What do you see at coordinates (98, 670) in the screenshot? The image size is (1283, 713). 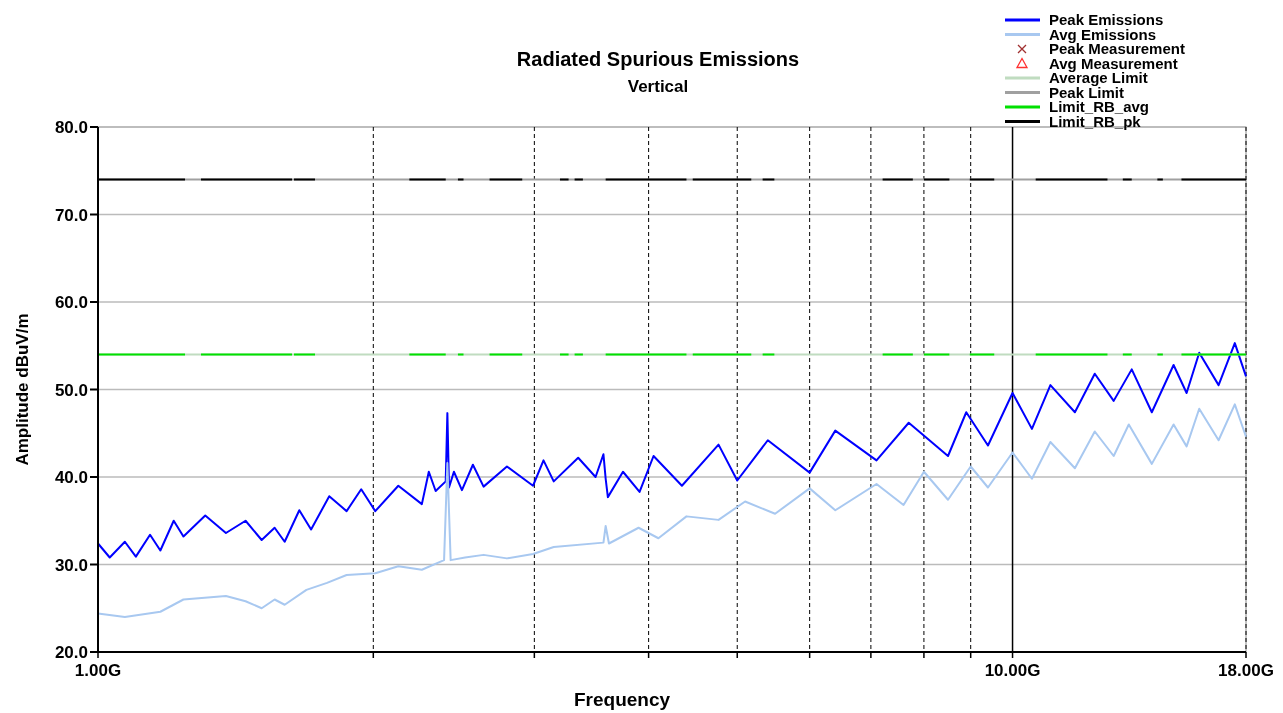 I see `x-tick-label: 1.00G` at bounding box center [98, 670].